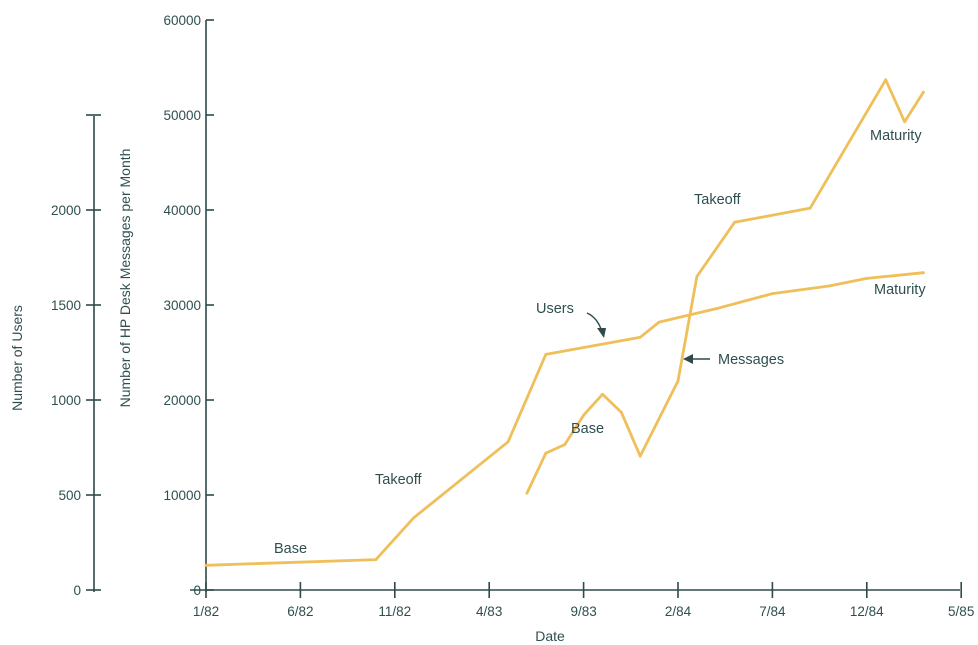  Describe the element at coordinates (182, 400) in the screenshot. I see `messages-tick-label: 20000` at that location.